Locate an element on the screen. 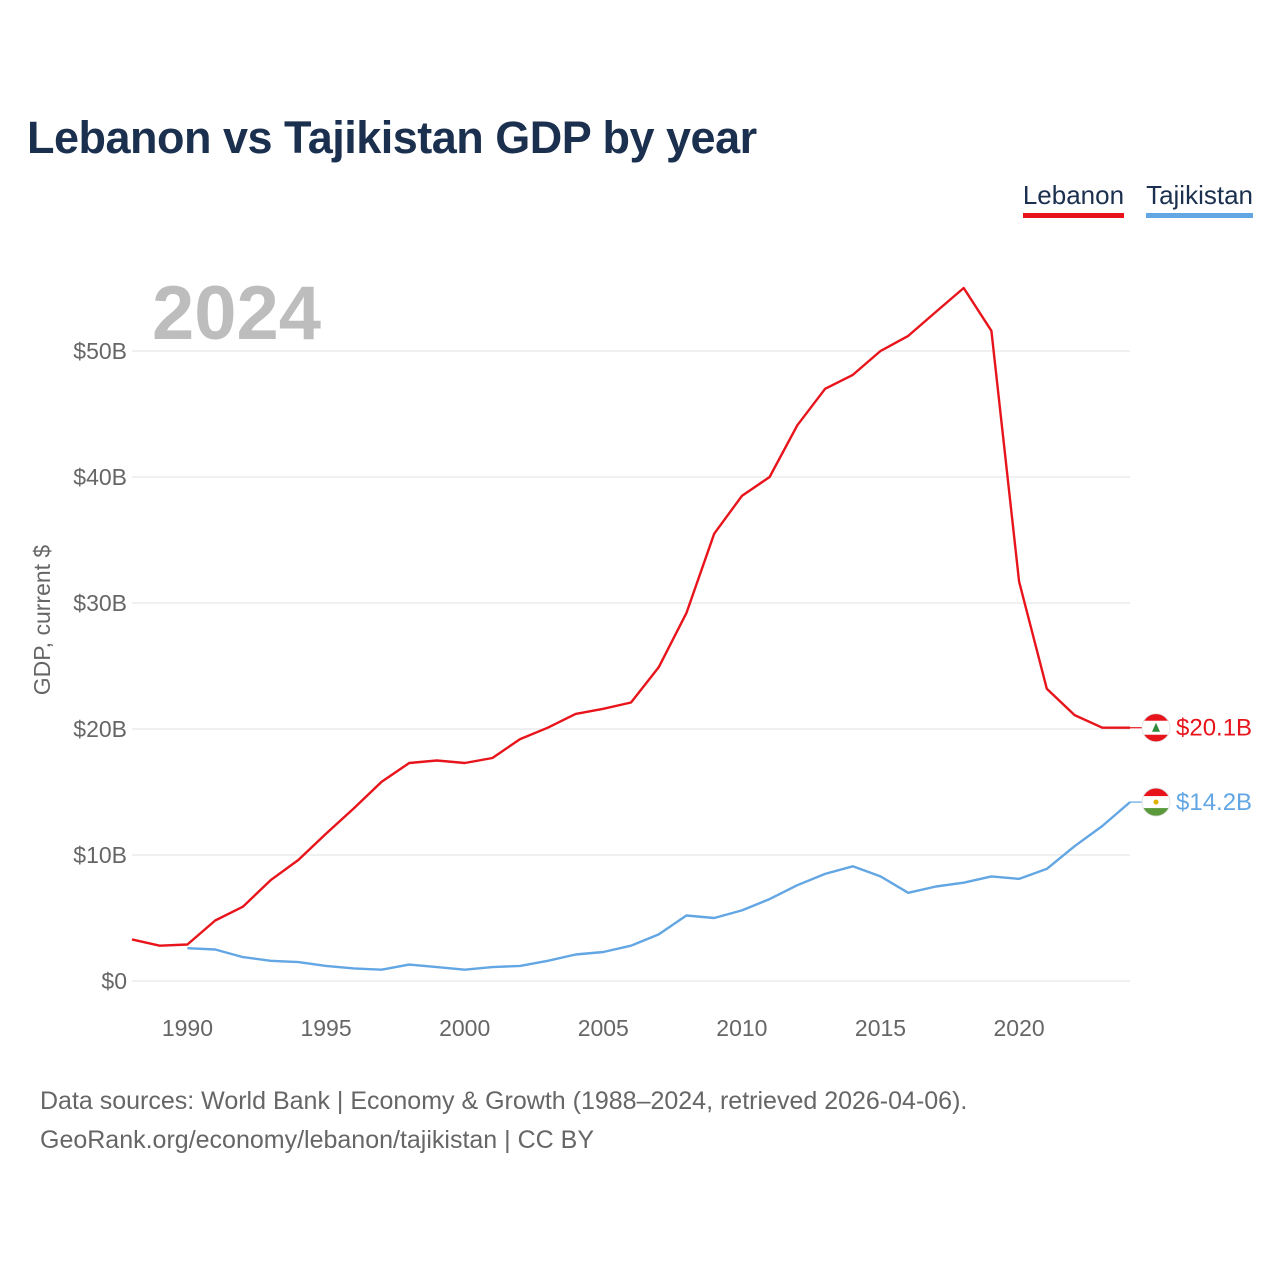 The image size is (1280, 1280). x-tick-label-2020: 2020 is located at coordinates (1019, 1028).